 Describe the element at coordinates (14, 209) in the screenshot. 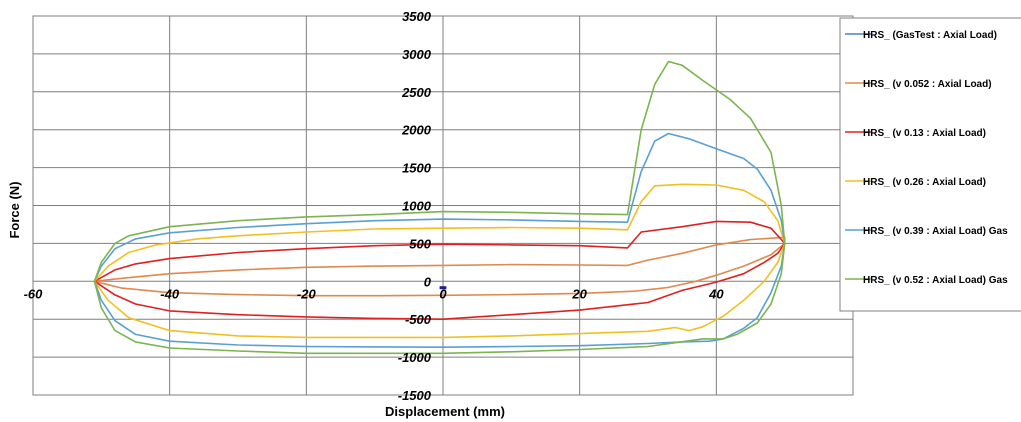

I see `y-axis-title: Force (N)` at that location.